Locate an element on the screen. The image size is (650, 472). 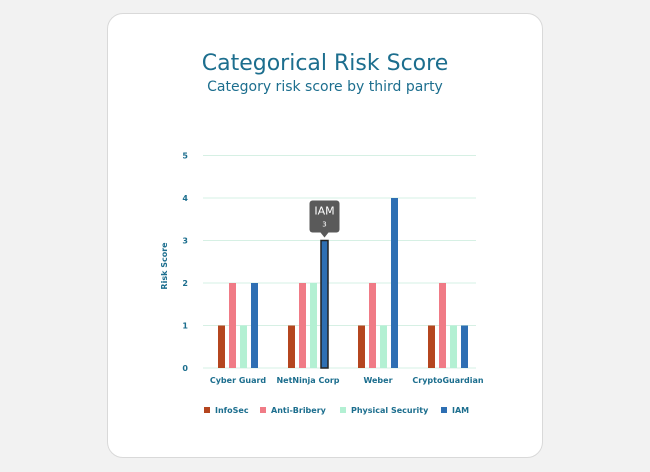
y-tick-label: 1 is located at coordinates (185, 326).